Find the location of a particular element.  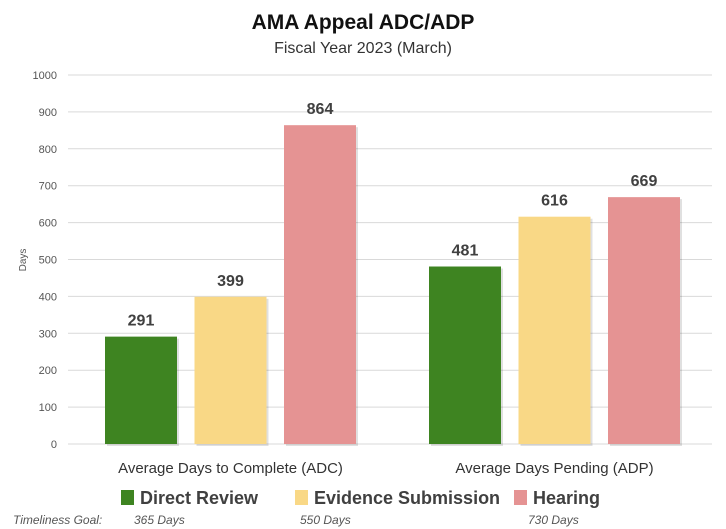

data-label: 669 is located at coordinates (644, 181).